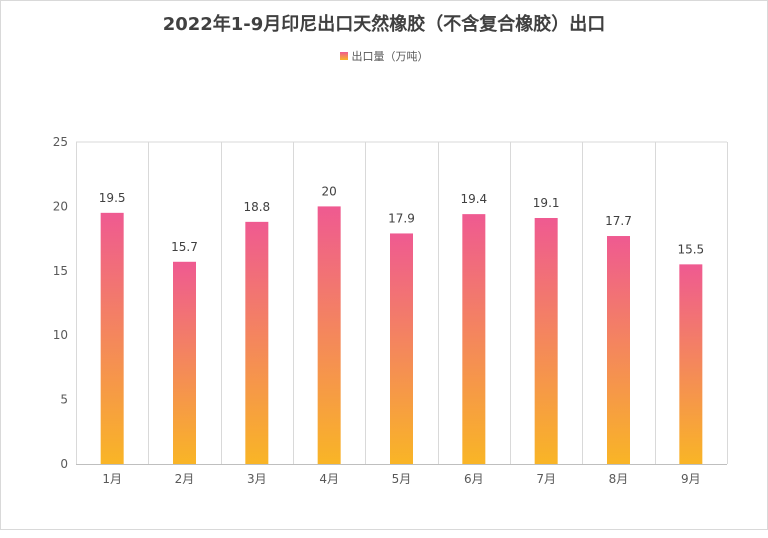 Image resolution: width=768 pixels, height=538 pixels. I want to click on data-label: 17.9, so click(401, 218).